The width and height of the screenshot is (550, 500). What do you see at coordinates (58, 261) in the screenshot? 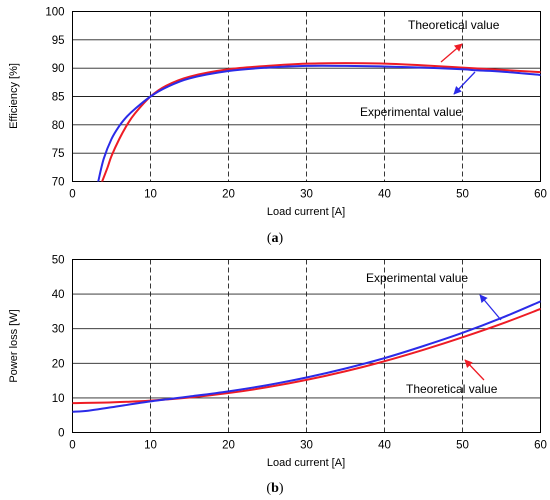
I see `power-loss-ytick-label: 50` at bounding box center [58, 261].